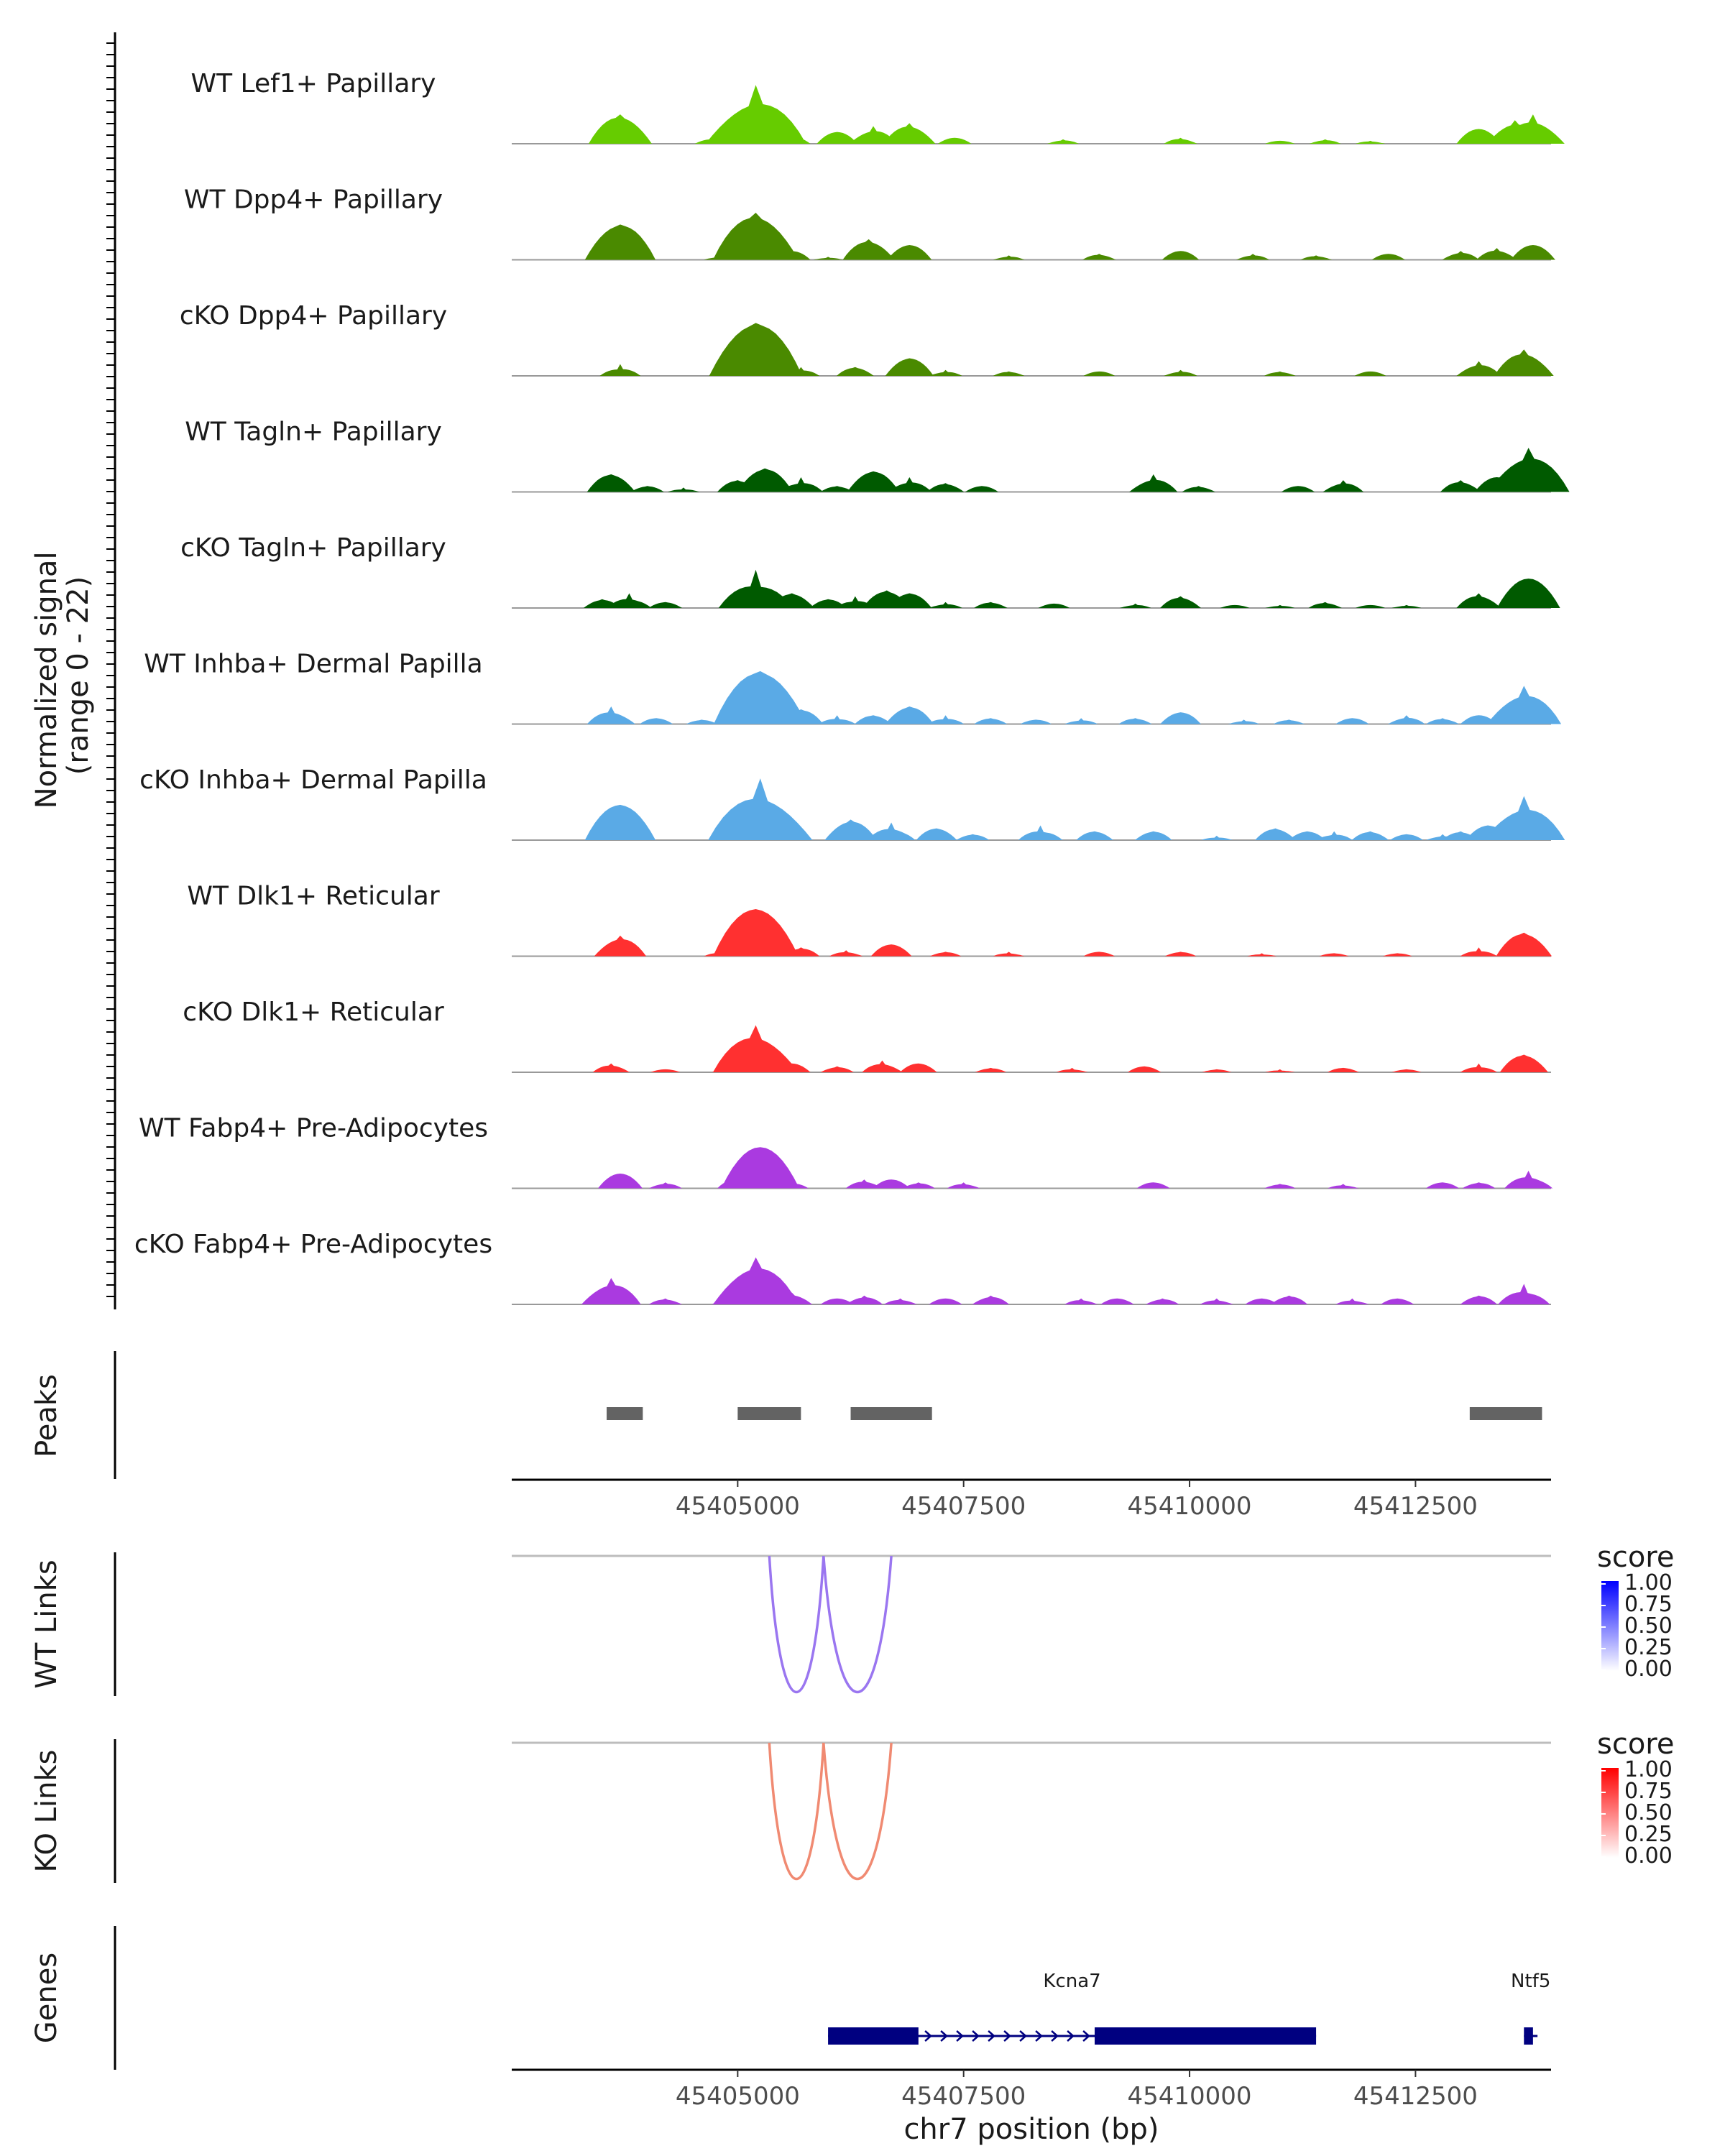 This screenshot has height=2156, width=1725. What do you see at coordinates (46, 1811) in the screenshot?
I see `ko-links-track-label: KO Links` at bounding box center [46, 1811].